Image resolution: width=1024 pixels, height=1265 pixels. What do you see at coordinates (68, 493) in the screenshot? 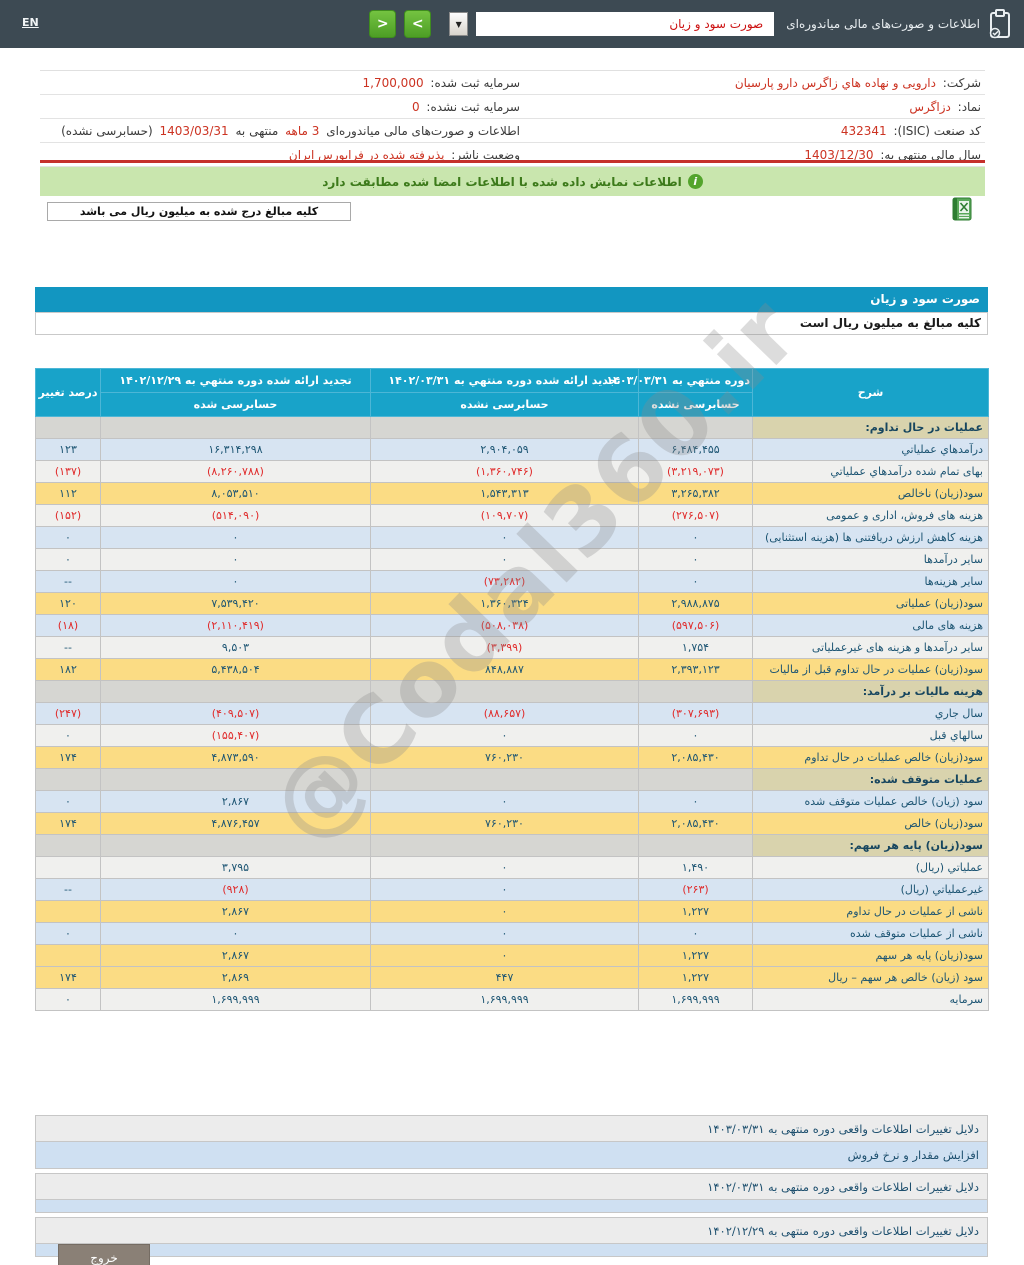
I see `value-cell: ۱۱۲` at bounding box center [68, 493].